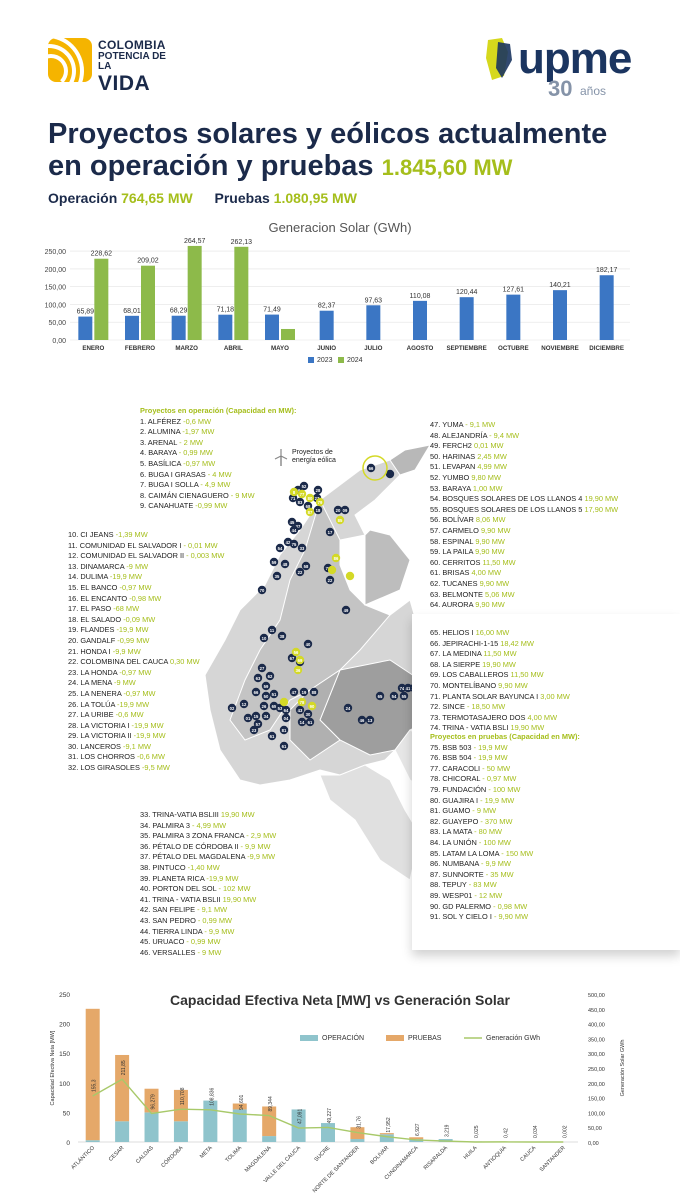  What do you see at coordinates (293, 498) in the screenshot?
I see `svg-text: 71` at bounding box center [293, 498].